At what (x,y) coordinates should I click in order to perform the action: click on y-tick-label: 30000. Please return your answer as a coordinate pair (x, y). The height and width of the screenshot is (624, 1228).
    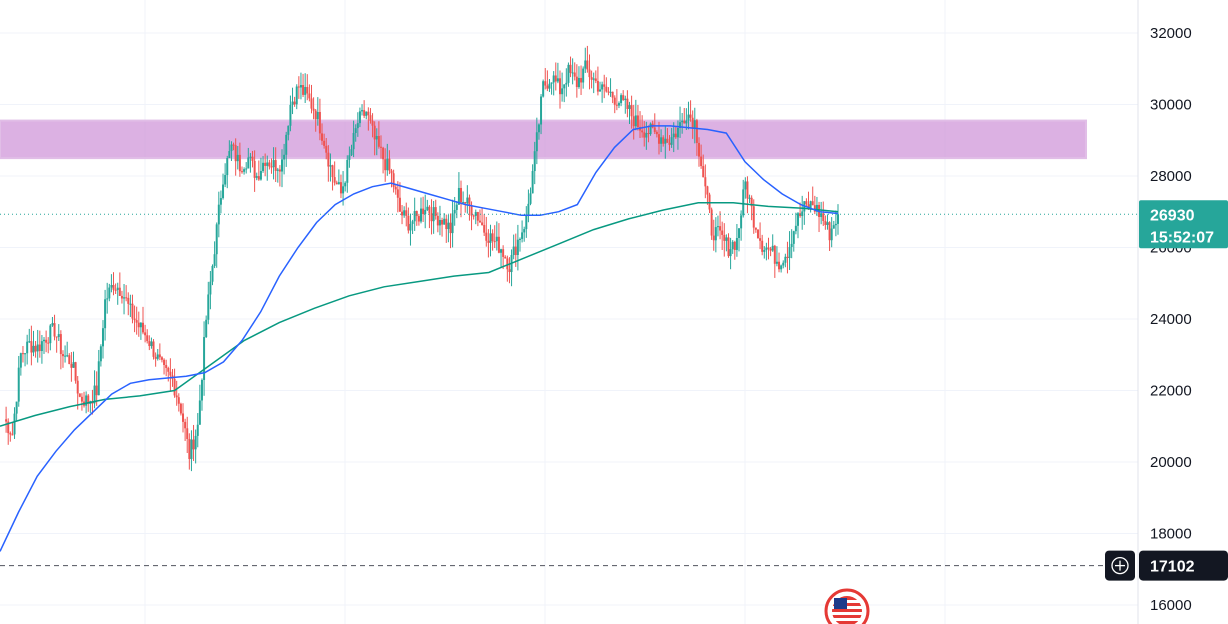
    Looking at the image, I should click on (1171, 105).